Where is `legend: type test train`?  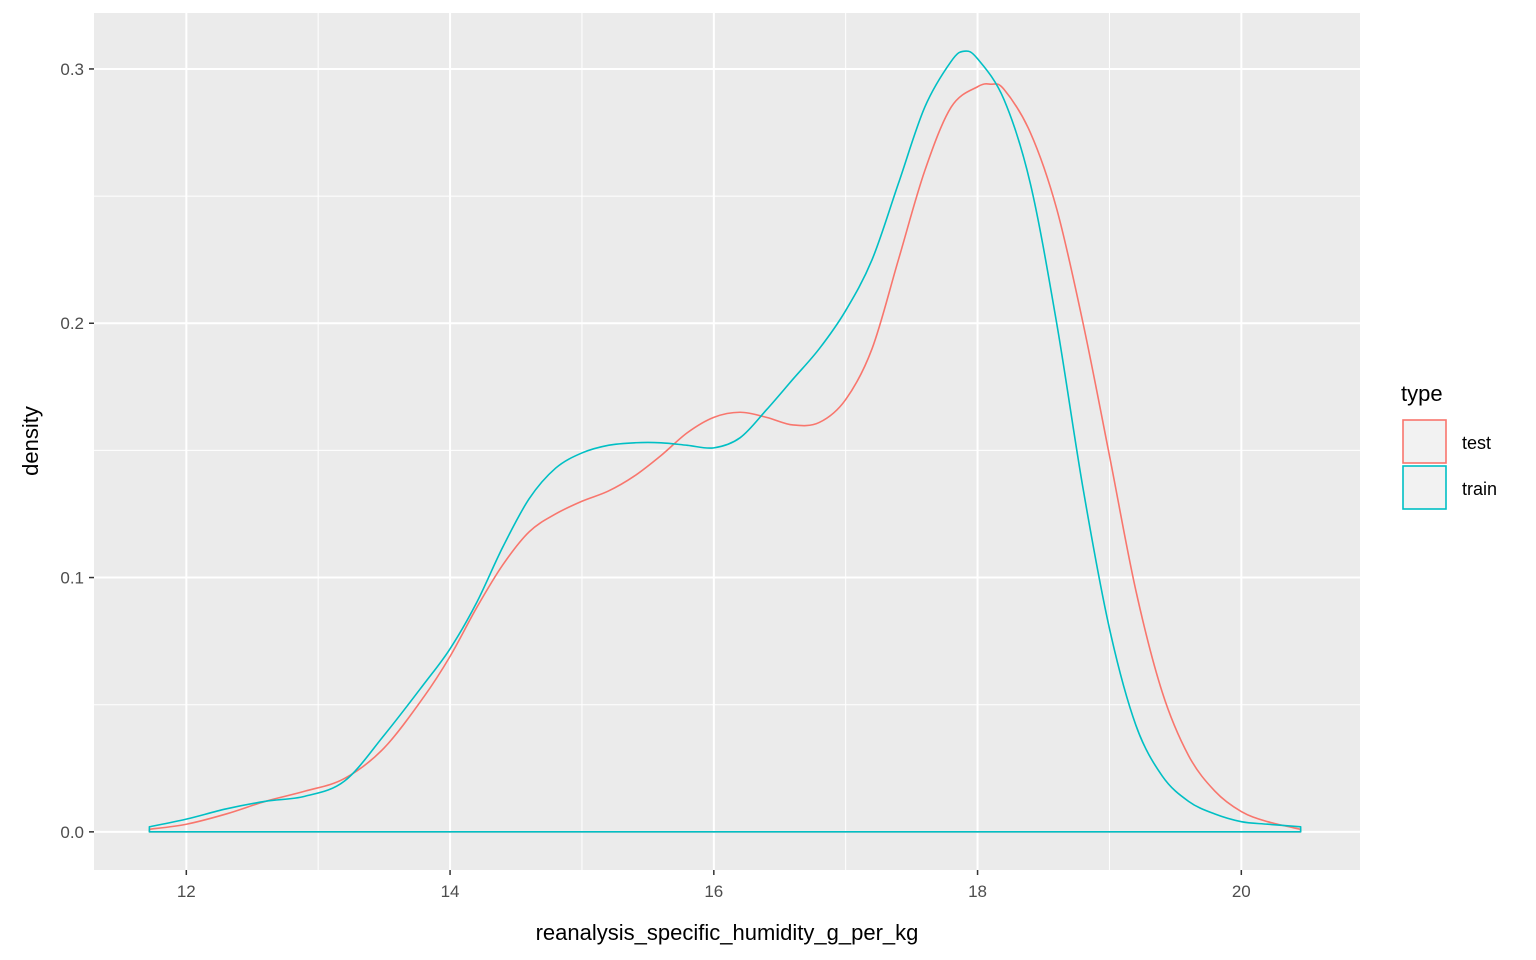 legend: type test train is located at coordinates (1449, 445).